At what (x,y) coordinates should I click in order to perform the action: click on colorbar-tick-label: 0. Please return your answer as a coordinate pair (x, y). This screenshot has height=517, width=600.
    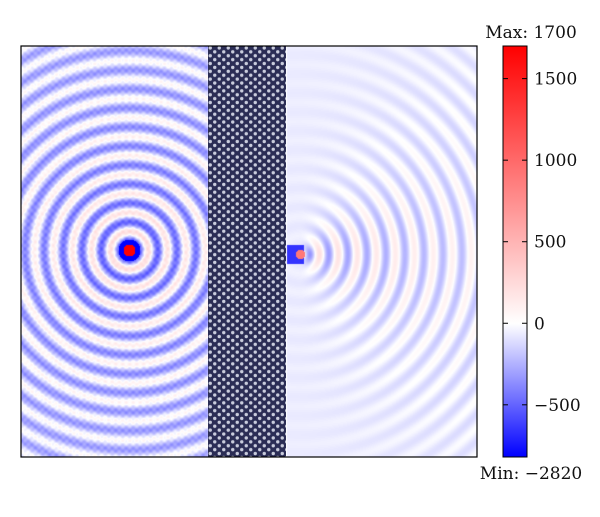
    Looking at the image, I should click on (539, 324).